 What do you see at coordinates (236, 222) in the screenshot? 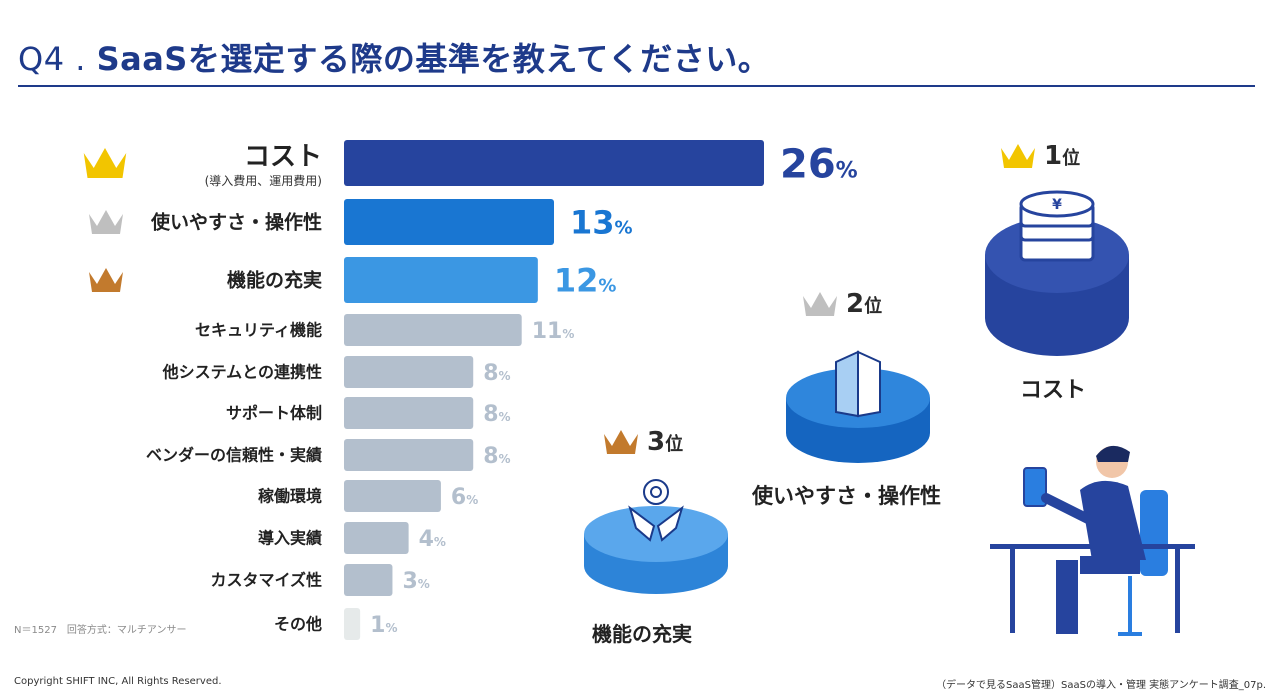
I see `category-label-2: 使いやすさ・操作性` at bounding box center [236, 222].